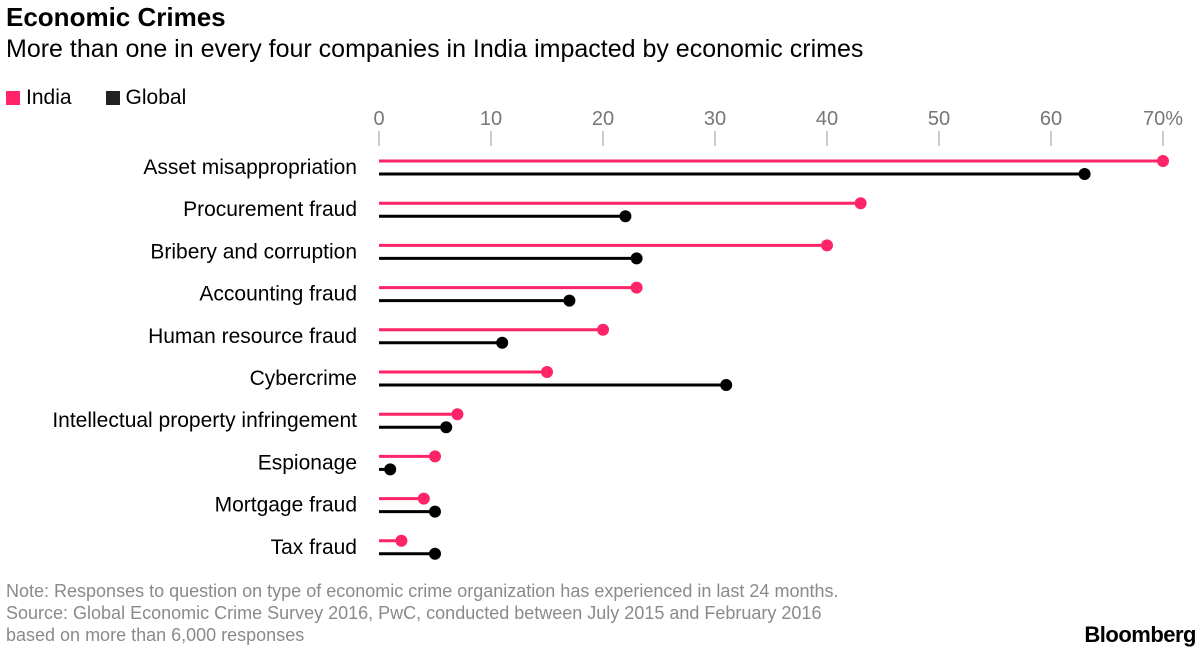  Describe the element at coordinates (250, 167) in the screenshot. I see `category-label: Asset misappropriation` at that location.